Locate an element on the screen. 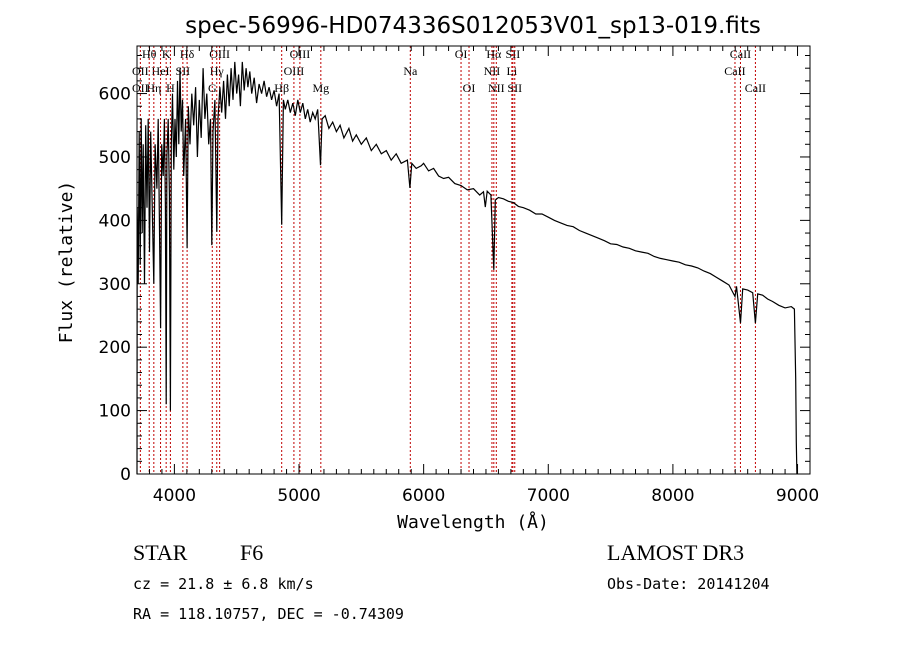 This screenshot has height=649, width=900. survey-name: LAMOST DR3 is located at coordinates (675, 552).